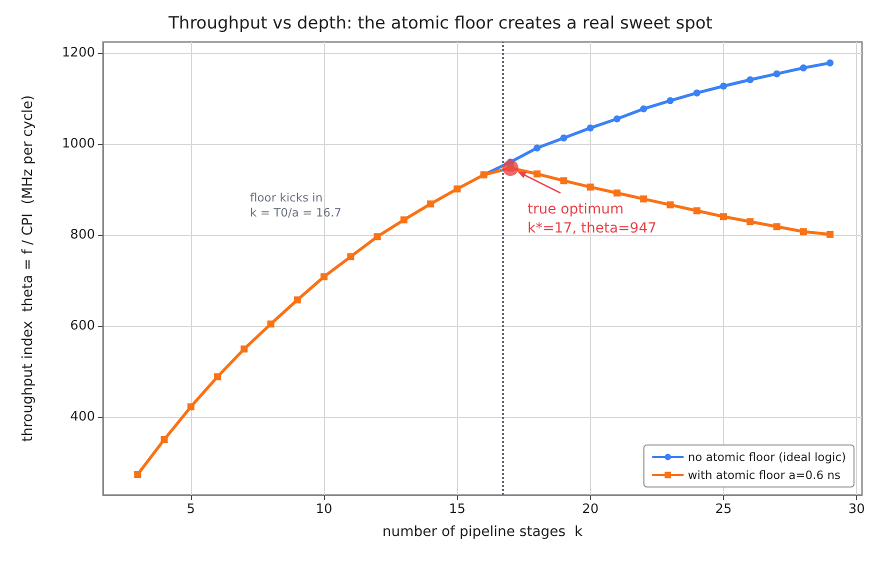 The width and height of the screenshot is (881, 569). I want to click on legend-label: no atomic floor (ideal logic), so click(767, 457).